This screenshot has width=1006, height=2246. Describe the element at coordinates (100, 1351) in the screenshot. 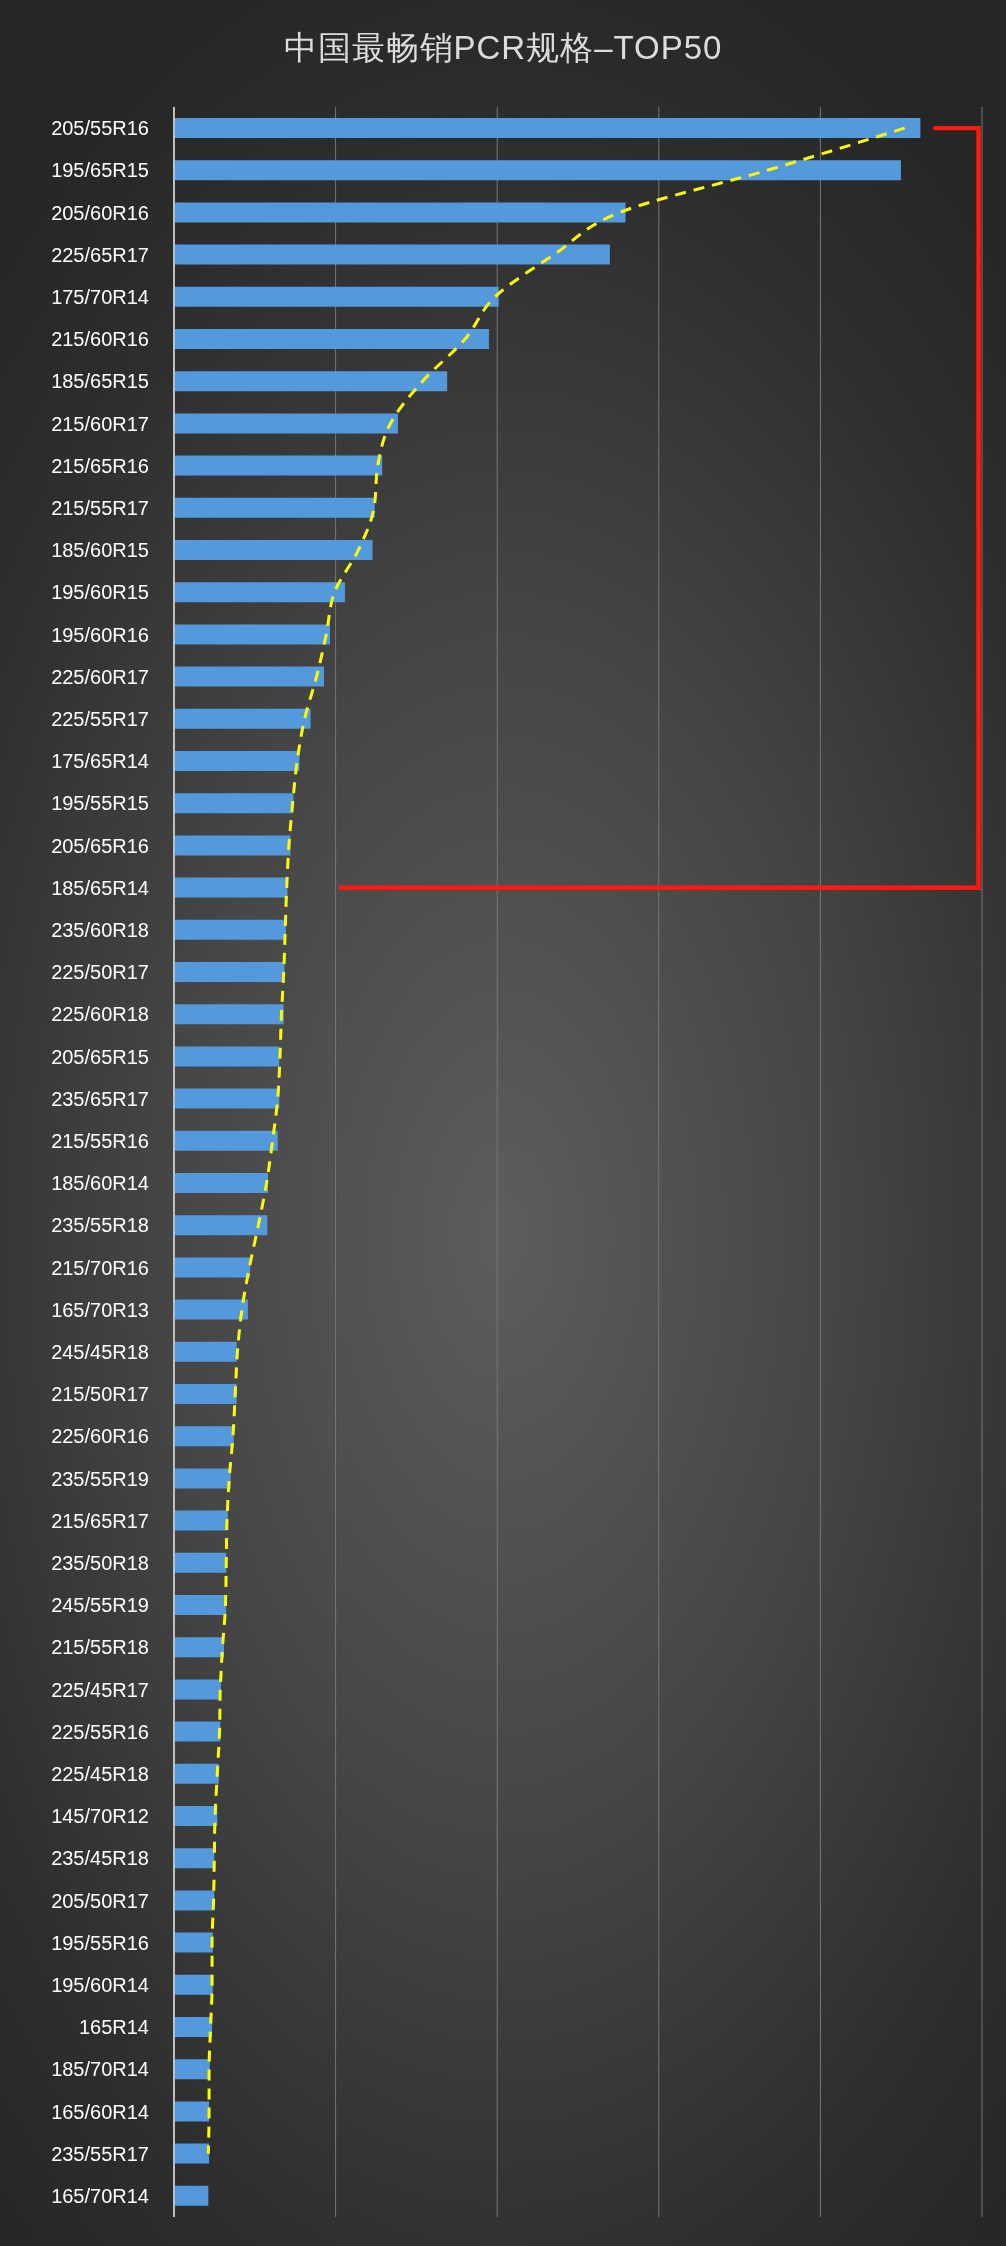

I see `y-tick-label: 245/45R18` at that location.